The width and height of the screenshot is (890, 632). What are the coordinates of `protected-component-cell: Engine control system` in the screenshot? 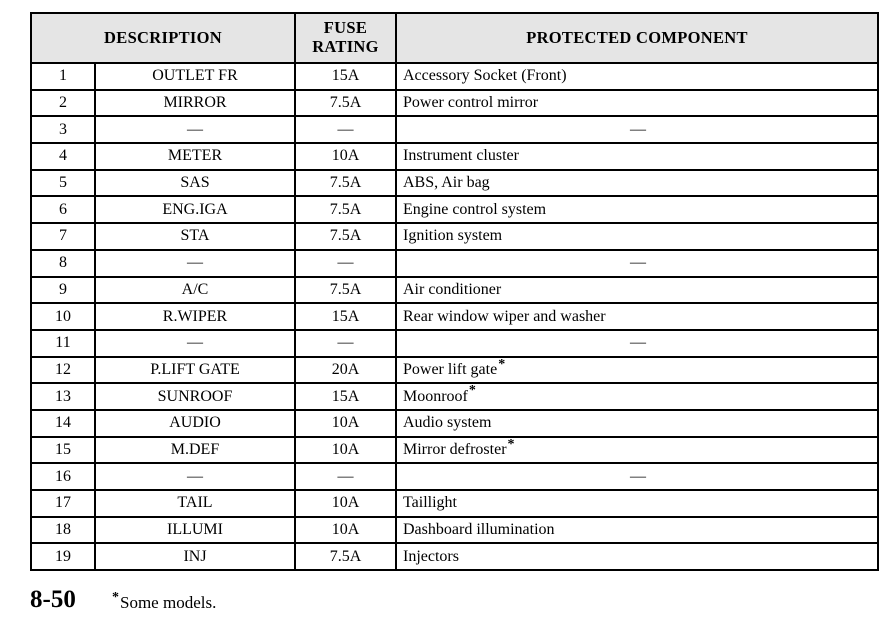 It's located at (637, 210).